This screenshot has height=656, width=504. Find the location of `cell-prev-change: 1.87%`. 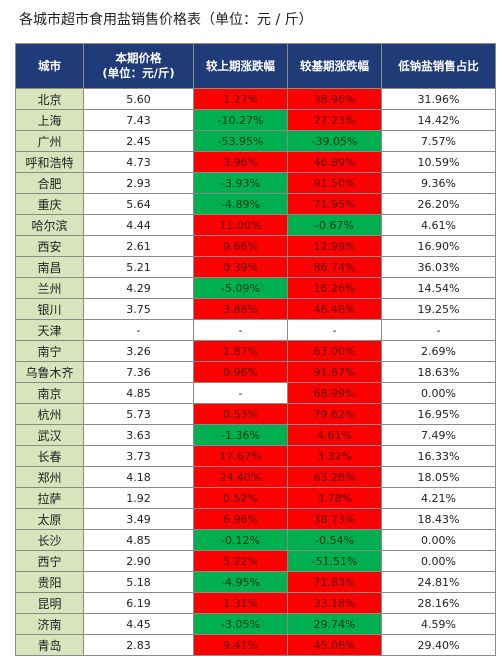

cell-prev-change: 1.87% is located at coordinates (240, 351).